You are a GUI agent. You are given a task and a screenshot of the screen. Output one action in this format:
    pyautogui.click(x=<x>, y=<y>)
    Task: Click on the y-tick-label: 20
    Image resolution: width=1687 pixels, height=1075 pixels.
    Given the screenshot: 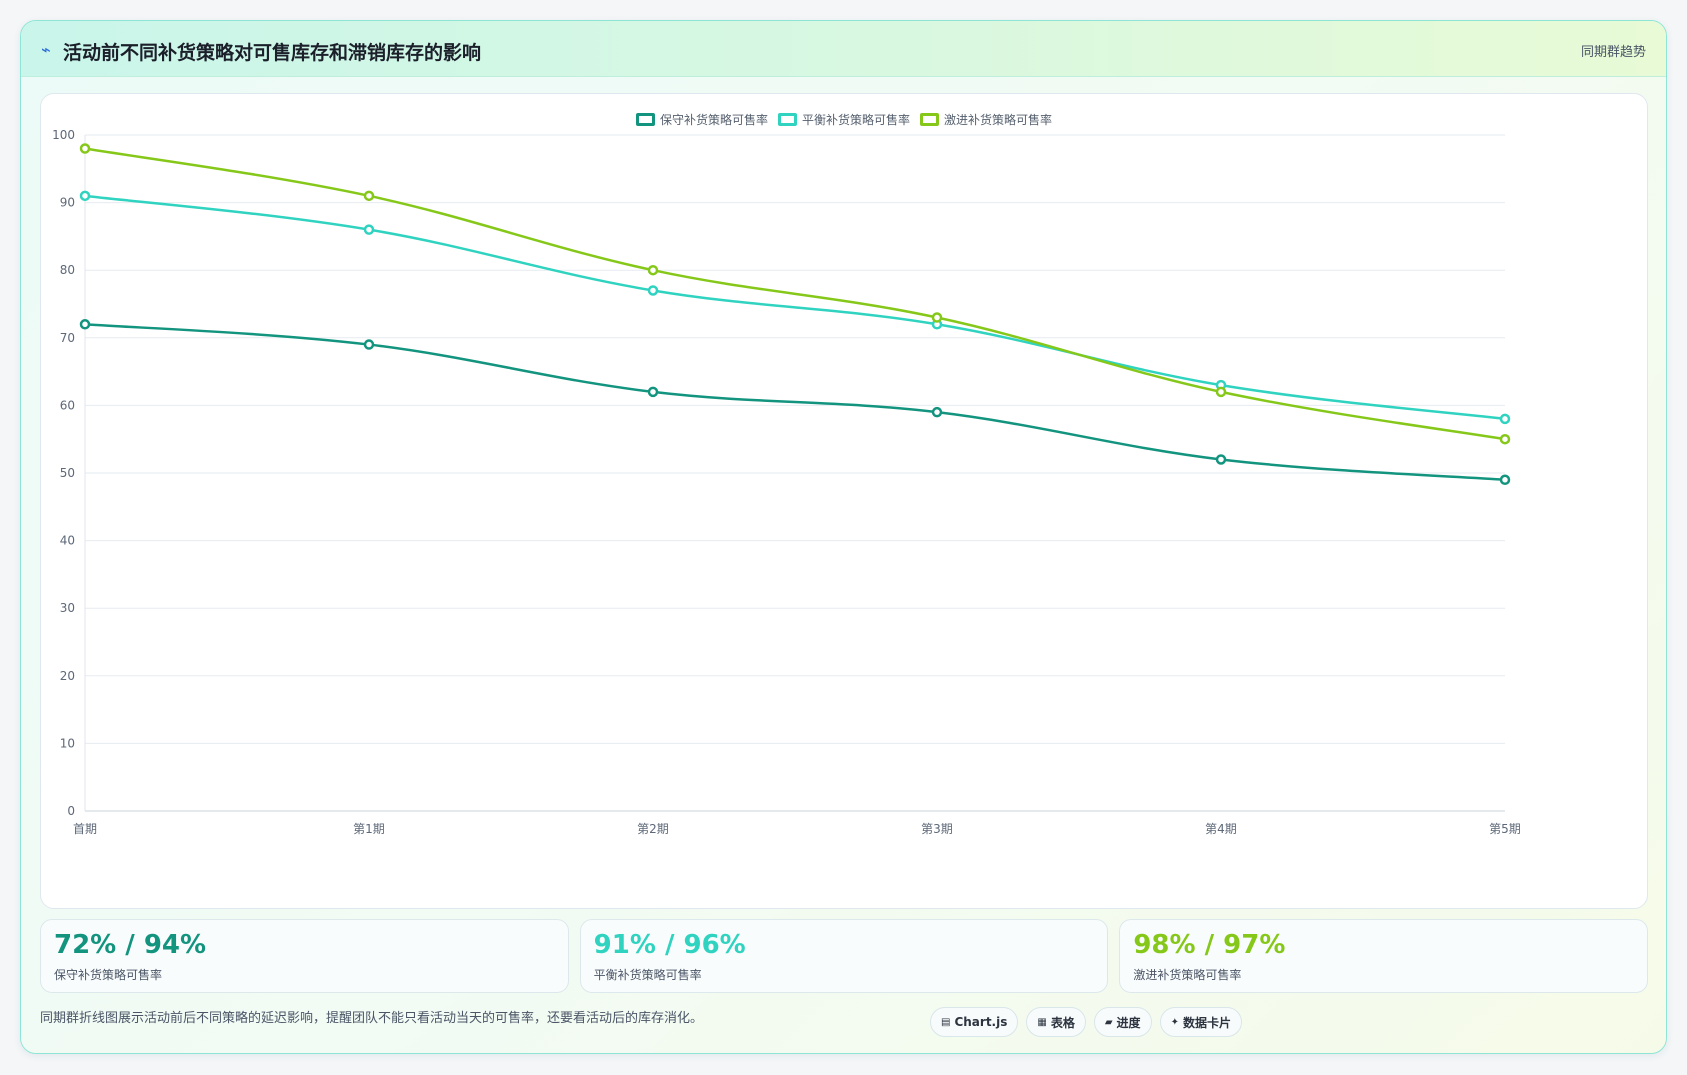 What is the action you would take?
    pyautogui.click(x=67, y=676)
    